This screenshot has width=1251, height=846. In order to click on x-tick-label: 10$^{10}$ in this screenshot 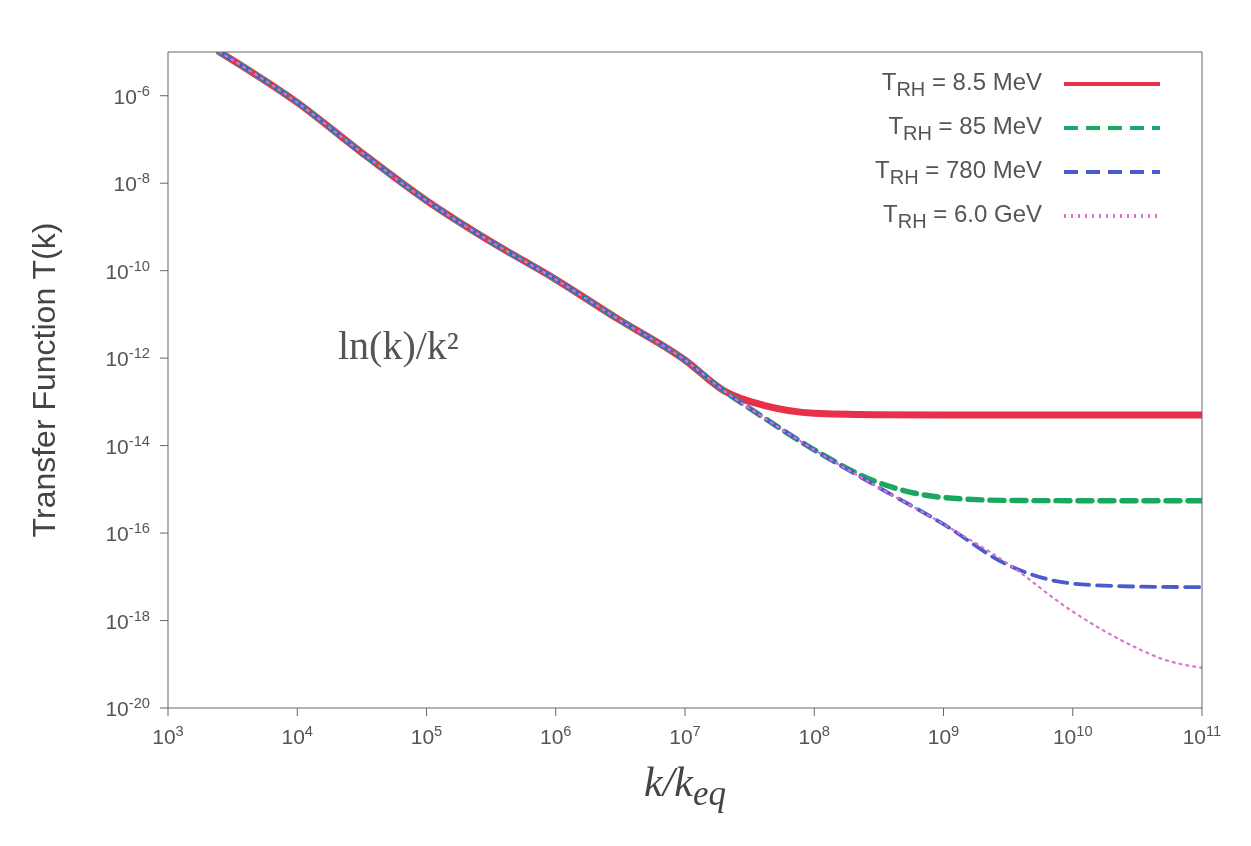, I will do `click(1072, 735)`.